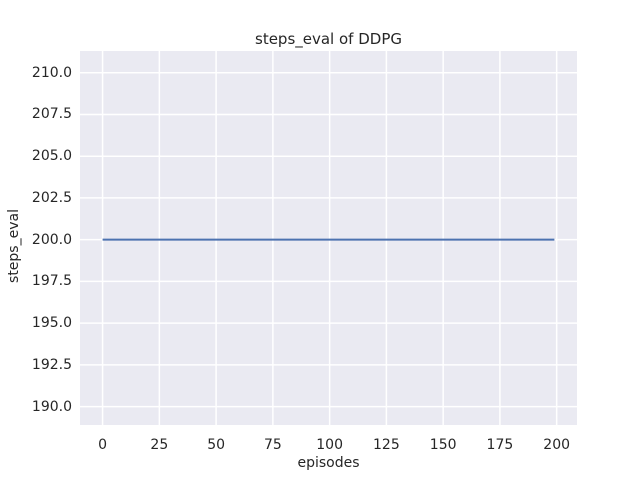  I want to click on y-tick-label: 210.0, so click(51, 72).